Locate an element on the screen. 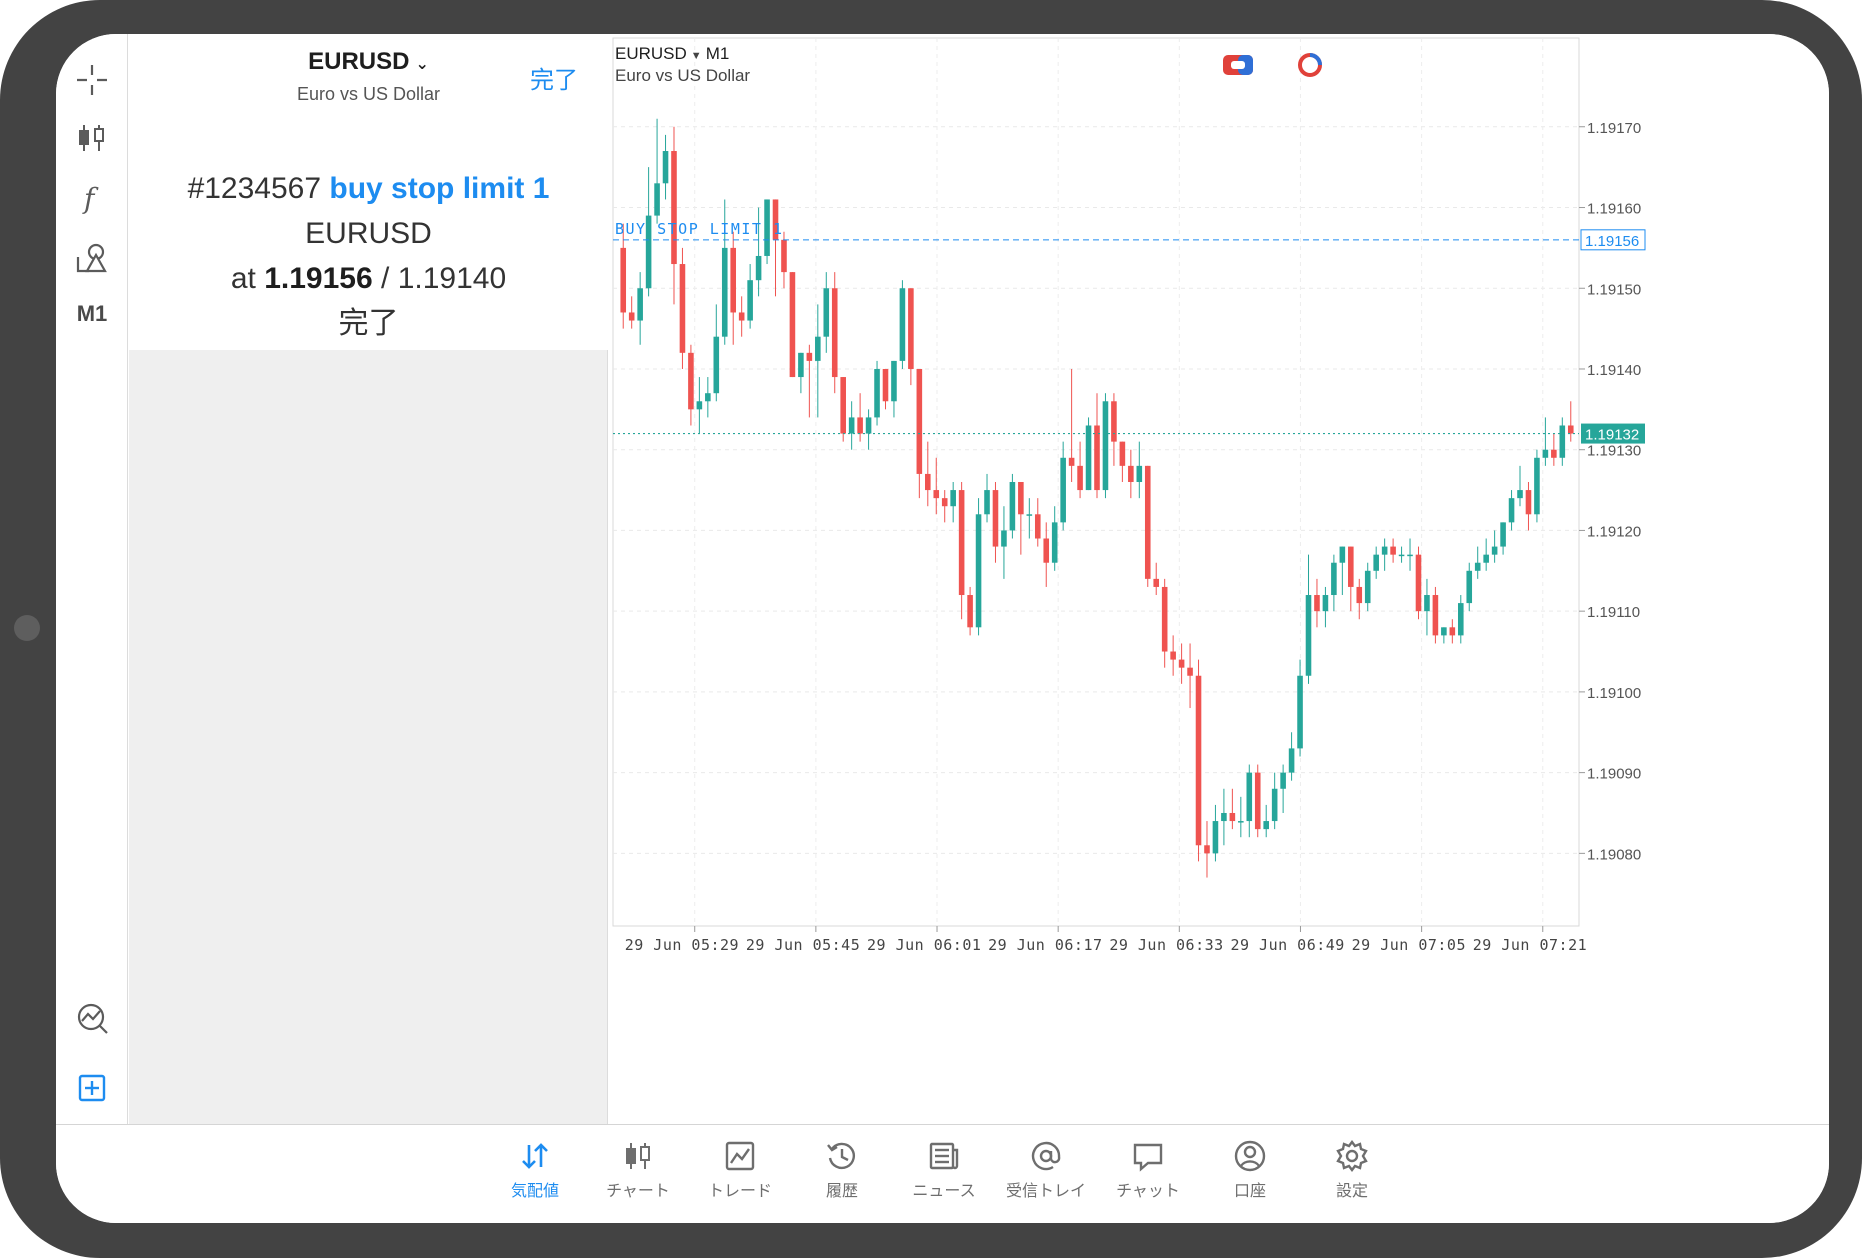 This screenshot has width=1862, height=1258. nav-settings: 設定 is located at coordinates (1352, 1170).